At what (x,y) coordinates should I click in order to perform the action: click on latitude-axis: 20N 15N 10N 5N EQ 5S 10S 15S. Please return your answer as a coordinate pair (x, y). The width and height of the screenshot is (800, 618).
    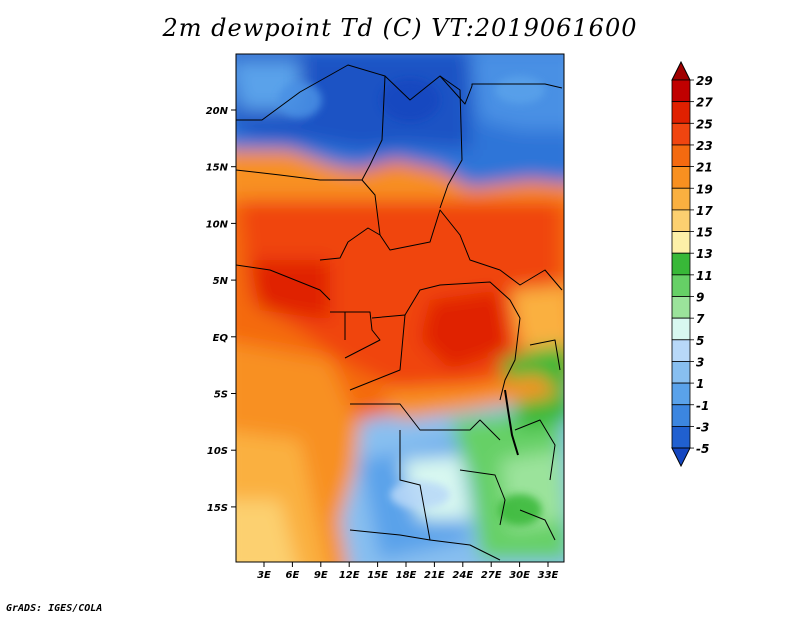
    Looking at the image, I should click on (221, 310).